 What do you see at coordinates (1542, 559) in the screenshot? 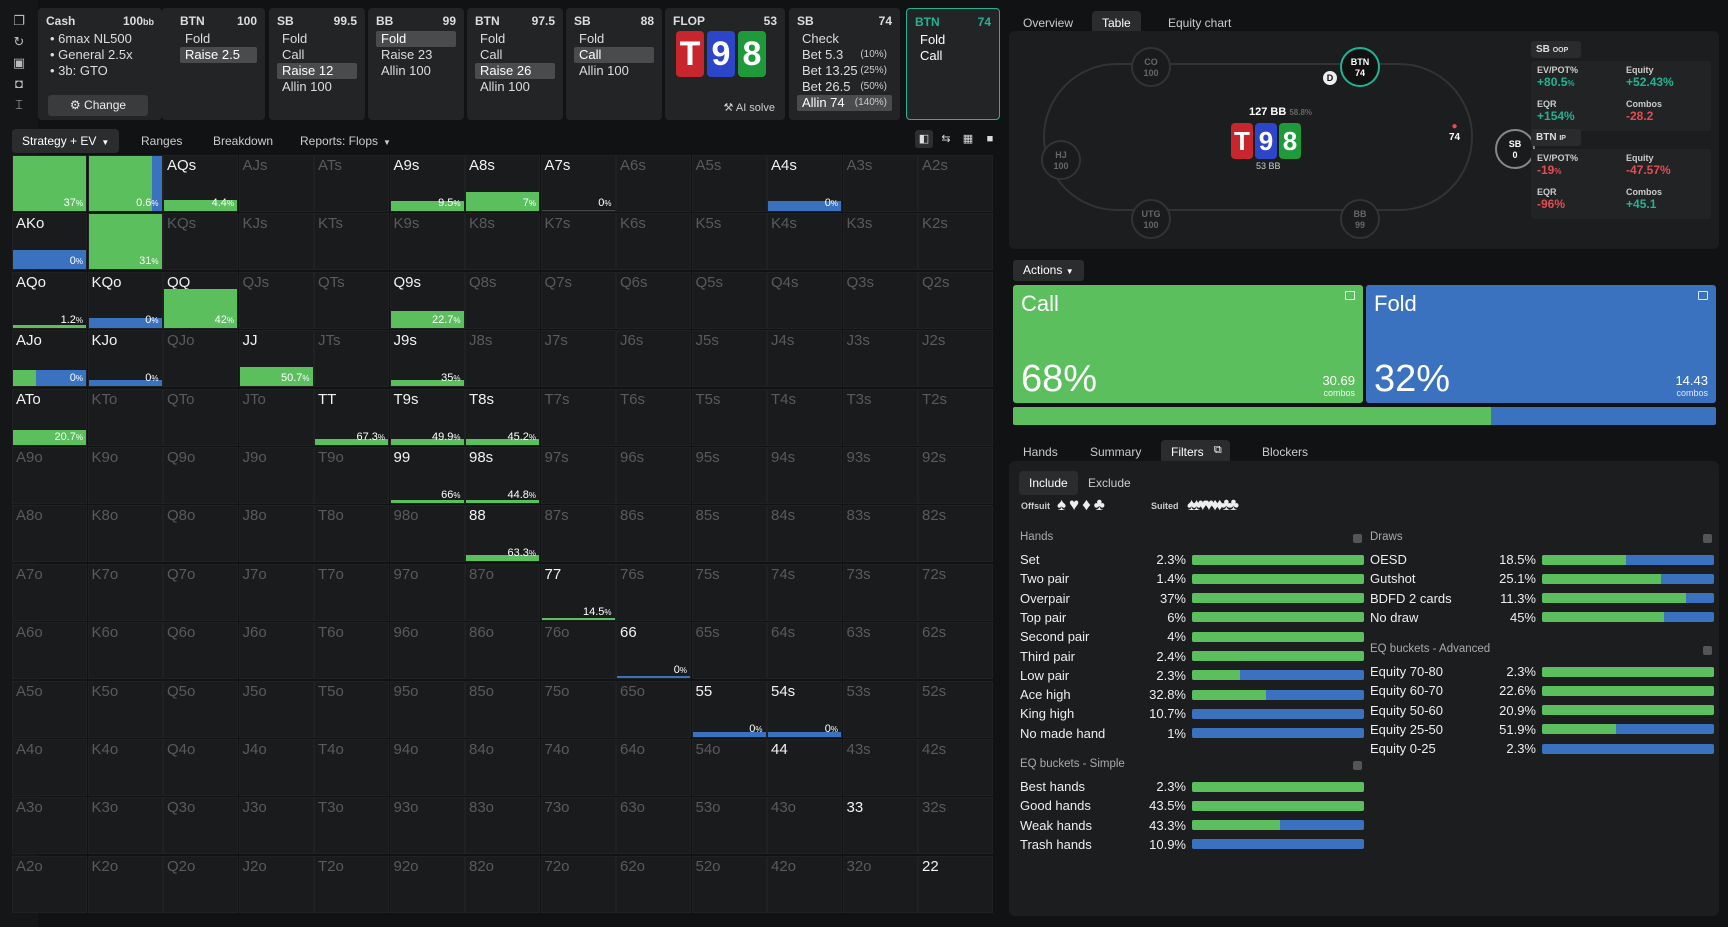
I see `filter-row: OESD 18.5%` at bounding box center [1542, 559].